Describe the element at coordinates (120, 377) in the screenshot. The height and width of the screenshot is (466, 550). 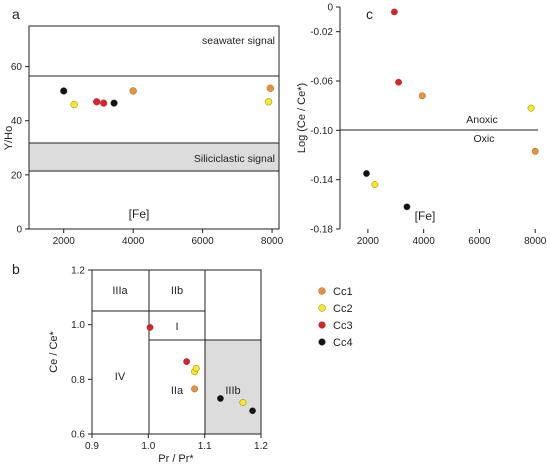
I see `panel-b-field-IV: IV` at that location.